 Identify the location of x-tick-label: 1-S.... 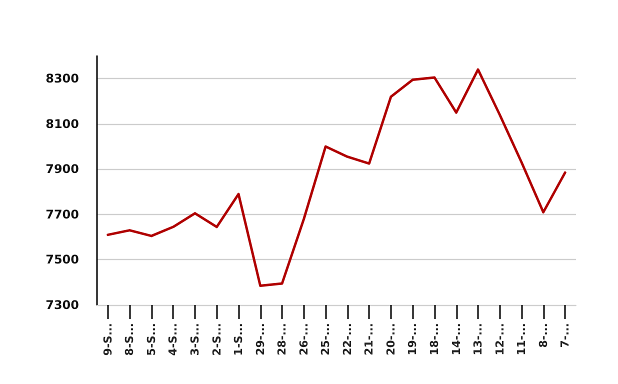
(239, 339).